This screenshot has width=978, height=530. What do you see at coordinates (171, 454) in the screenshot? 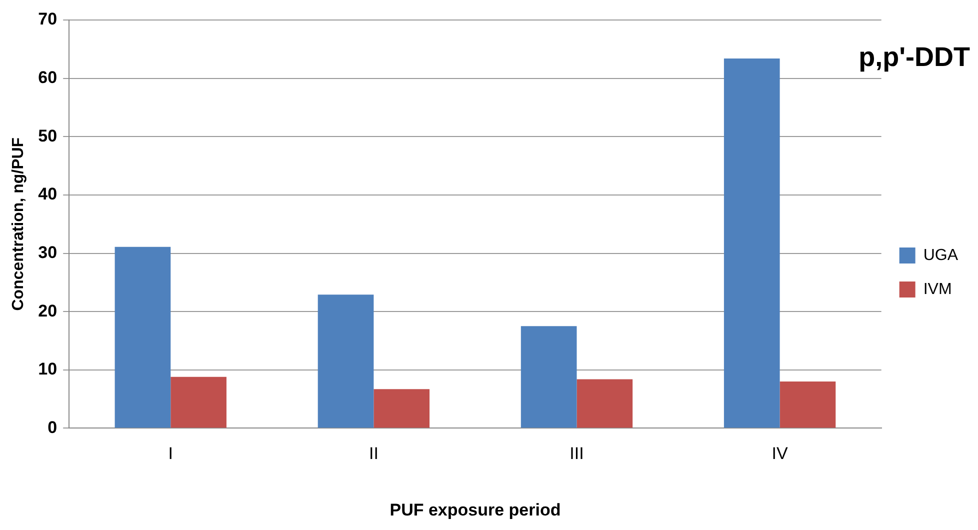
I see `x-tick-label: I` at bounding box center [171, 454].